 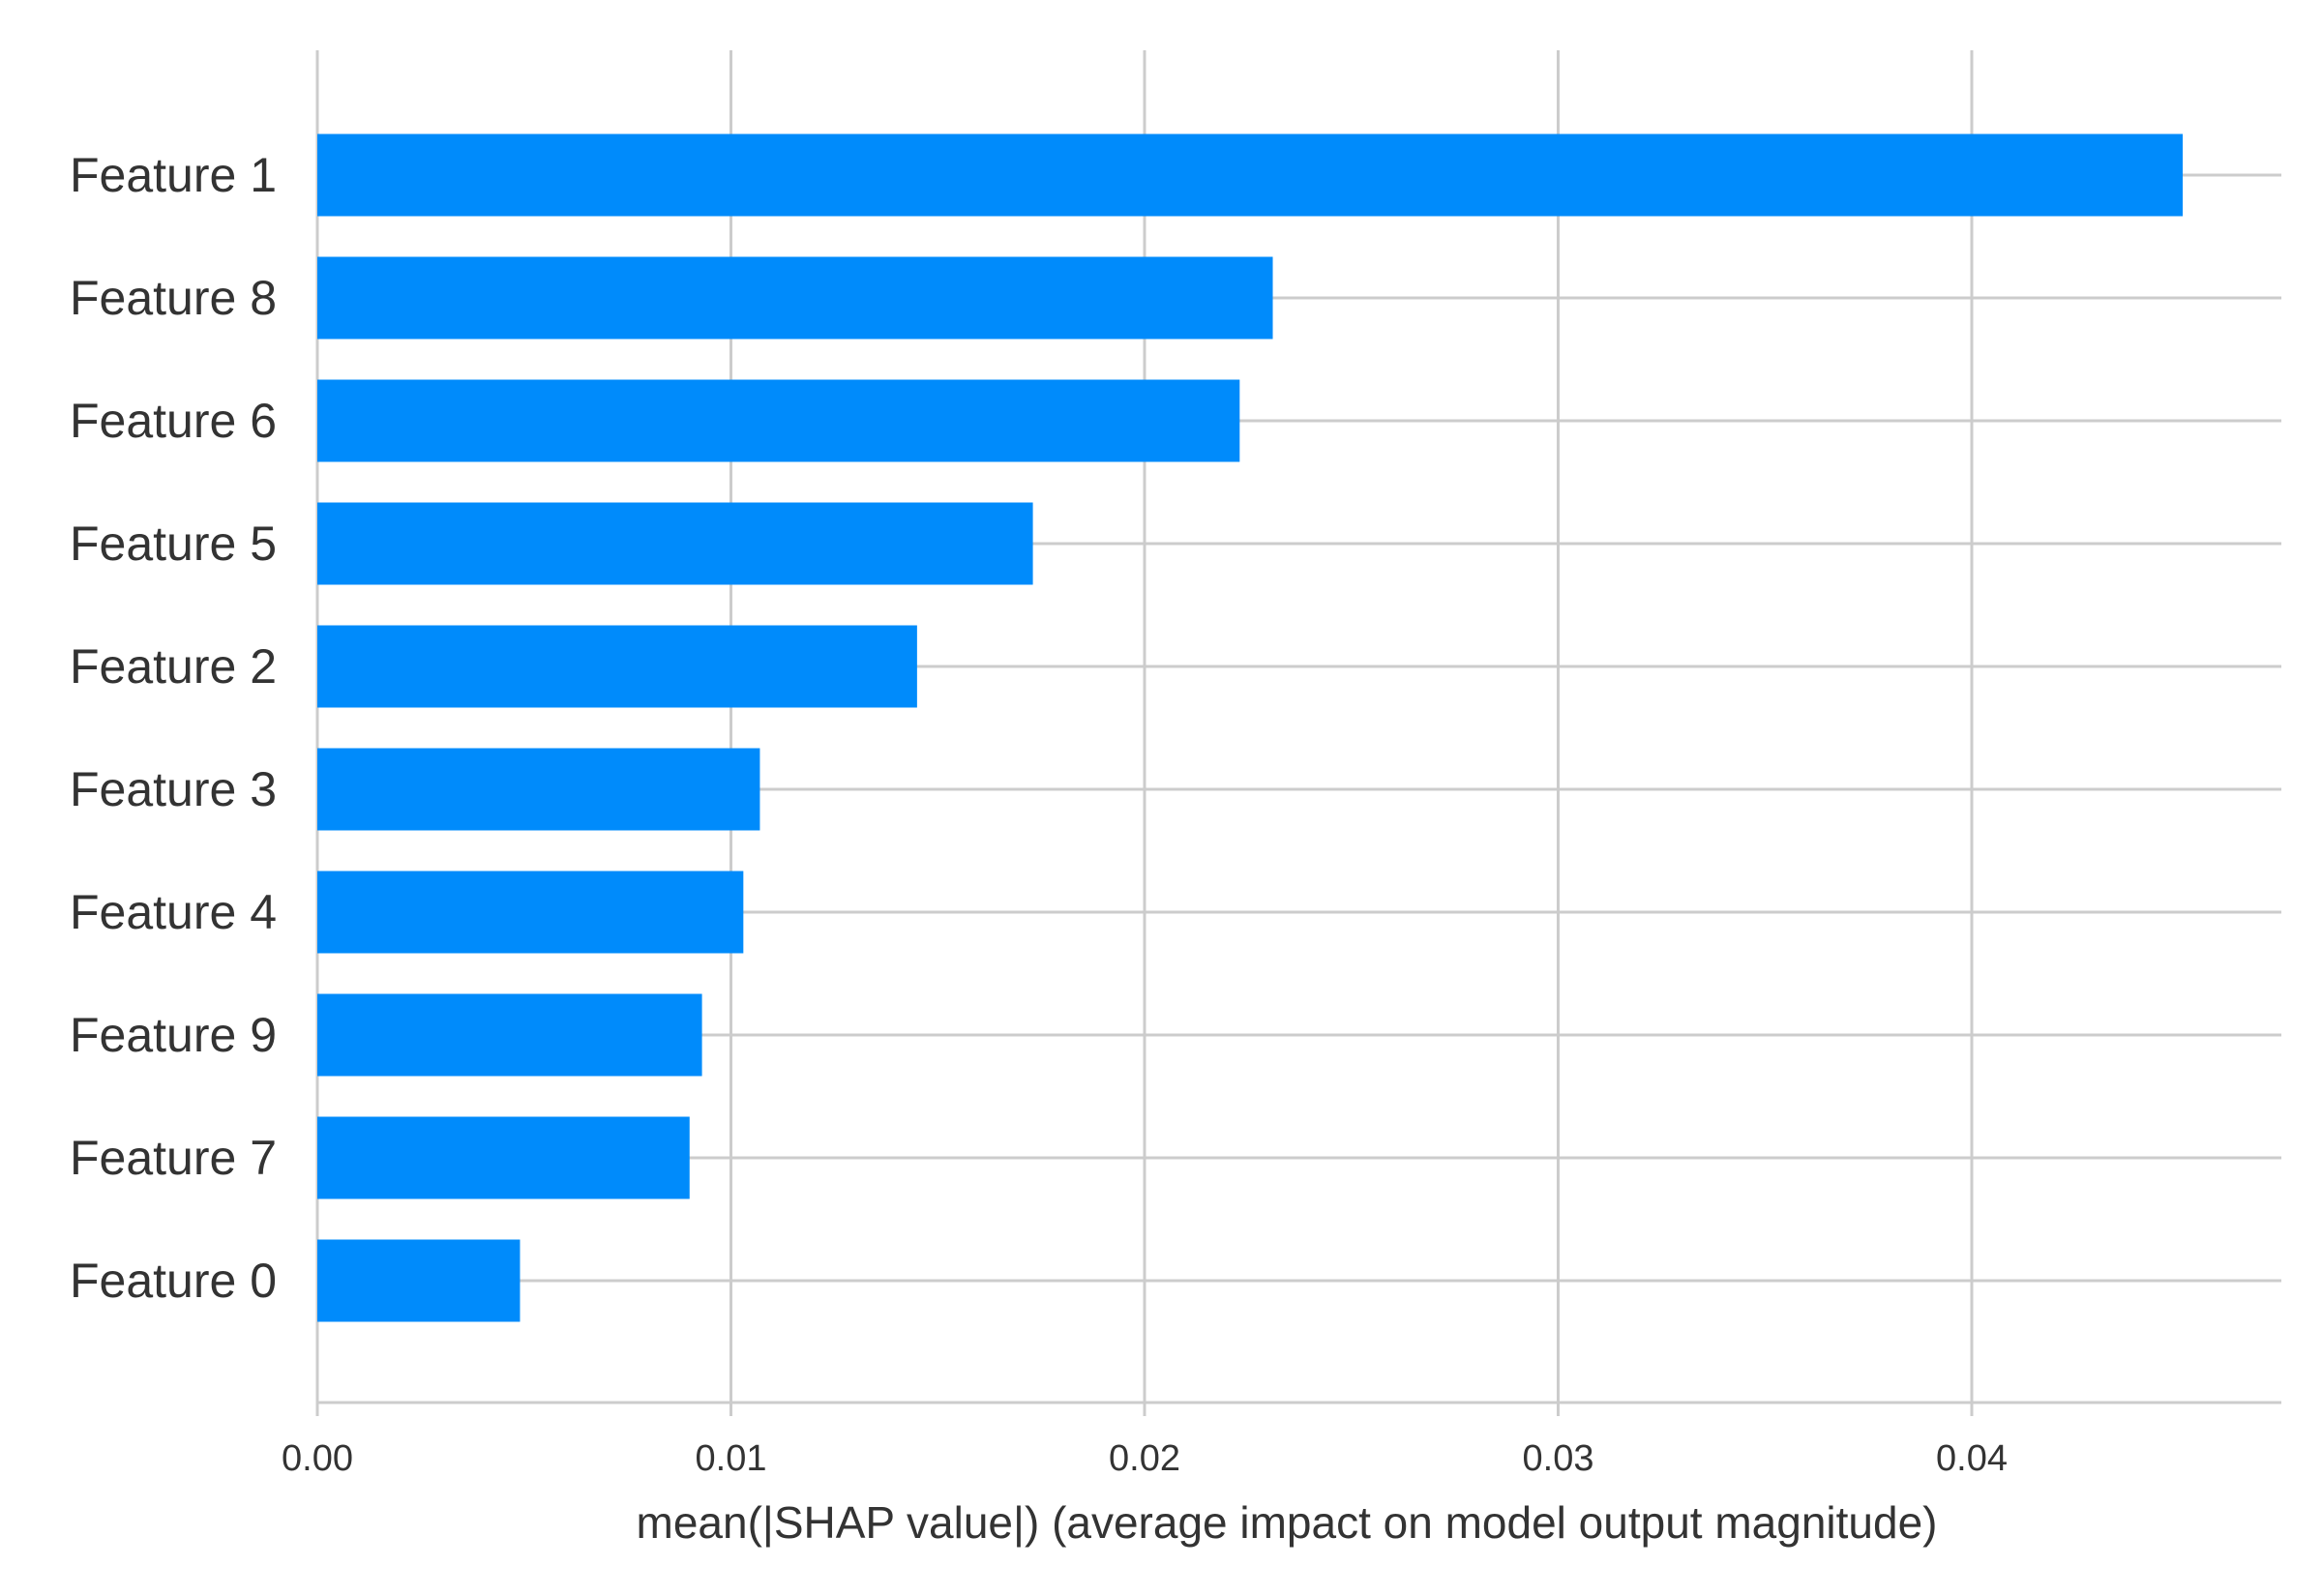 I want to click on category-label: Feature 3, so click(x=173, y=789).